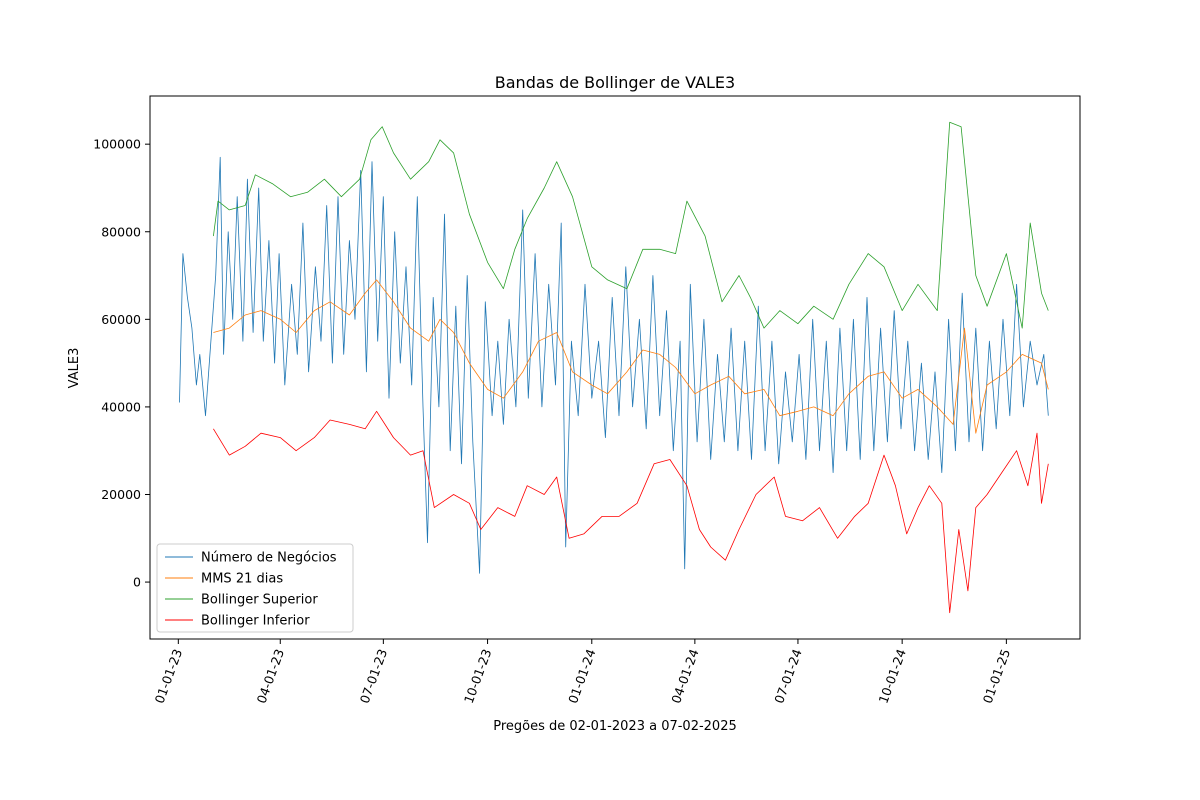  Describe the element at coordinates (242, 579) in the screenshot. I see `legend-label: MMS 21 dias` at that location.